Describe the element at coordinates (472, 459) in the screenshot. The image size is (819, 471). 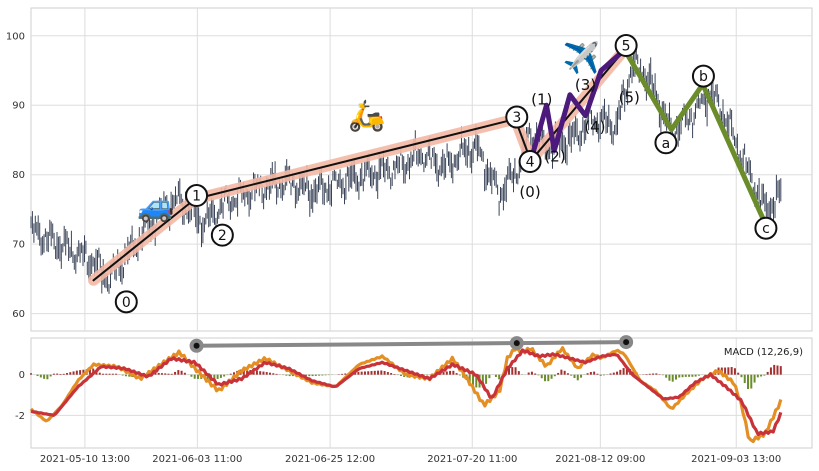
I see `x-tick-label: 2021-07-20 11:00` at that location.